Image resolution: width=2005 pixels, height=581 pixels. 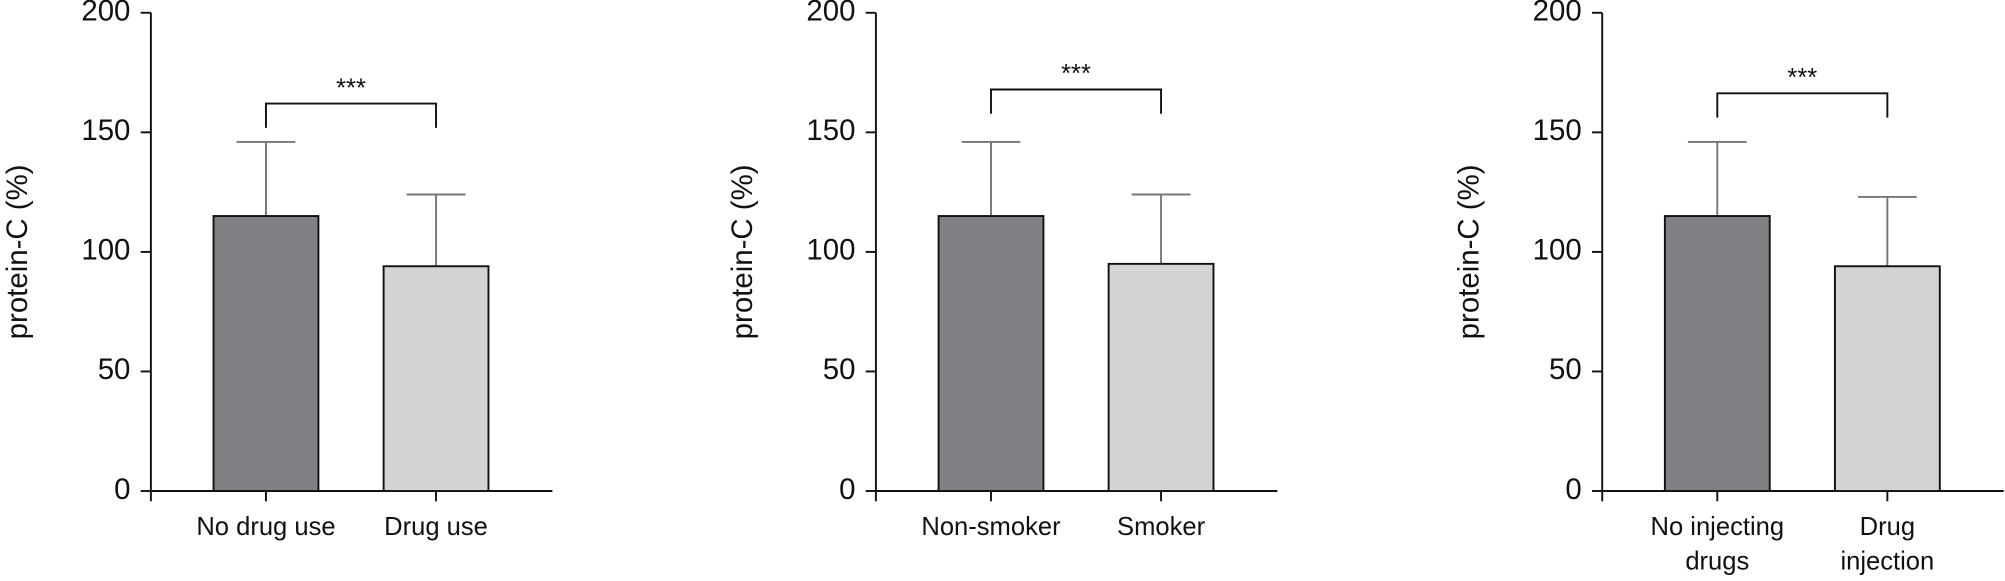 I want to click on x-tick-label: Drug use, so click(x=436, y=527).